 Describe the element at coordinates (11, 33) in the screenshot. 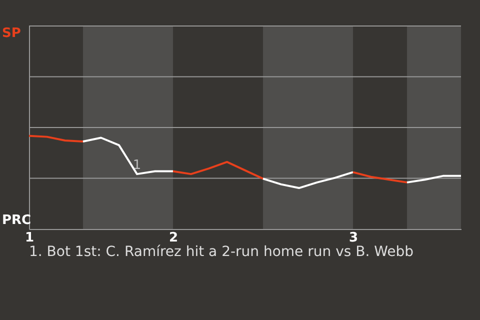

I see `text: SP` at that location.